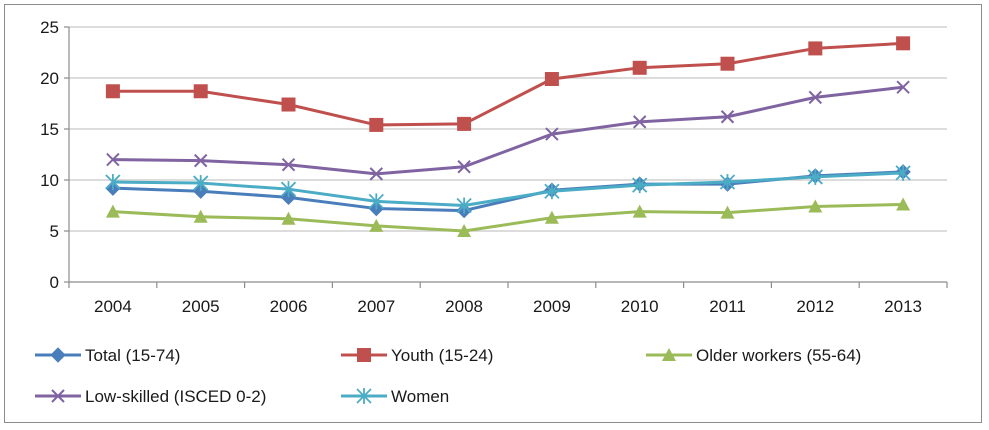 Image resolution: width=989 pixels, height=430 pixels. What do you see at coordinates (49, 78) in the screenshot?
I see `y-tick-label: 20` at bounding box center [49, 78].